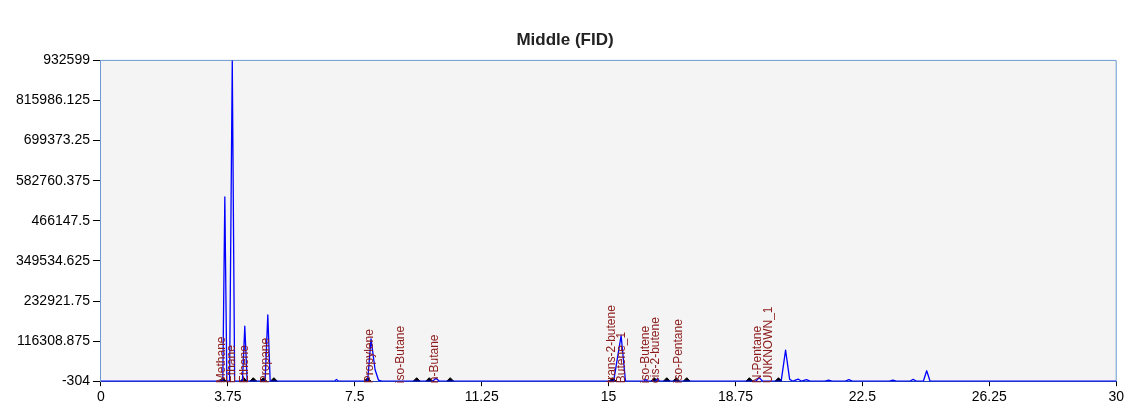  What do you see at coordinates (433, 359) in the screenshot?
I see `annotation: n-Butane` at bounding box center [433, 359].